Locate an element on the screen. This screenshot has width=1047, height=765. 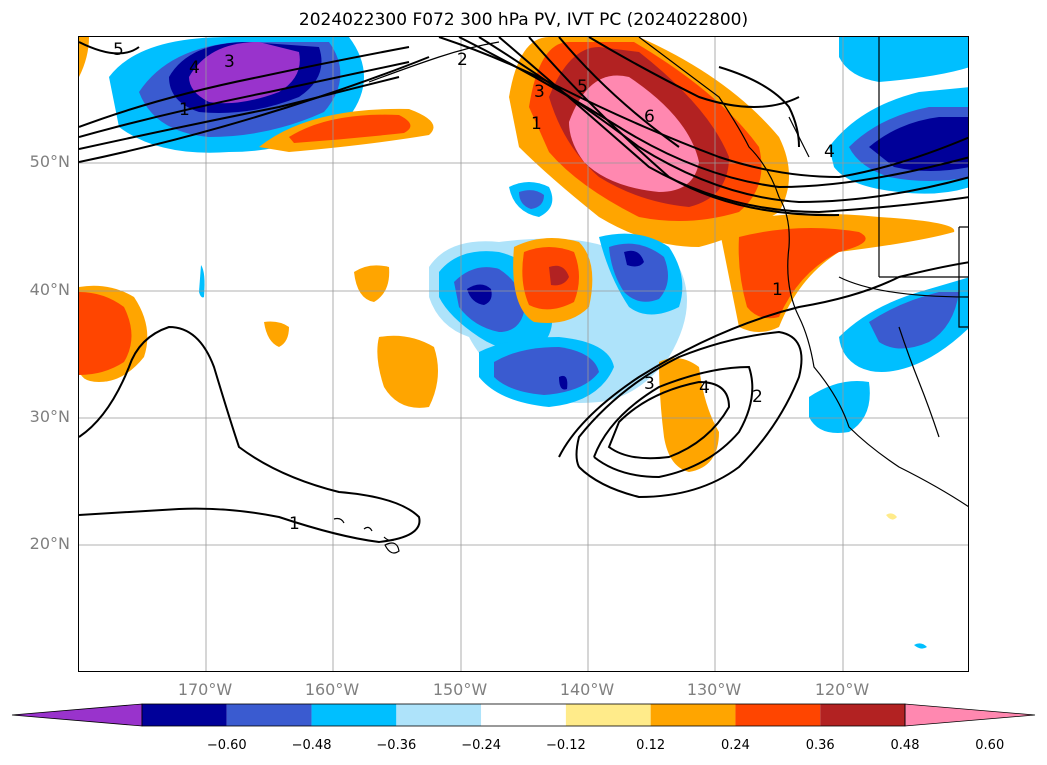
lat-label: 20°N is located at coordinates (49, 543).